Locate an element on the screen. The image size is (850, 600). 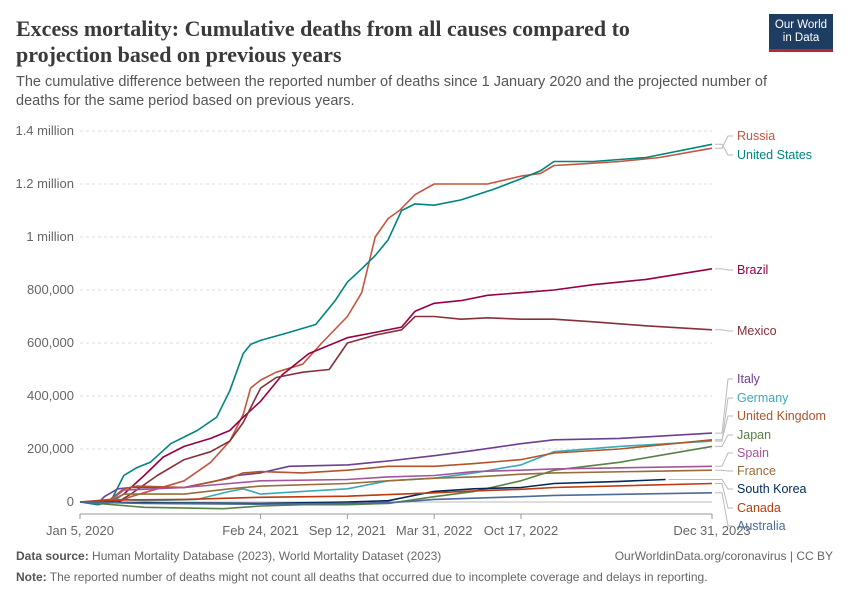
series-line-france is located at coordinates (396, 486).